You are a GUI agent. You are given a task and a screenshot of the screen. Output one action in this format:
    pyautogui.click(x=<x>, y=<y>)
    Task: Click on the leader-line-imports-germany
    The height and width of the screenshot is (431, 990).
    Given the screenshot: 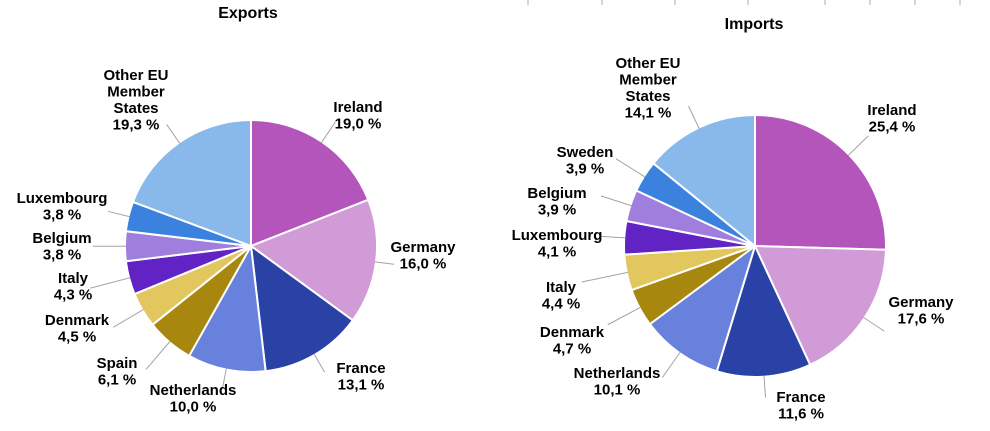 What is the action you would take?
    pyautogui.click(x=874, y=324)
    